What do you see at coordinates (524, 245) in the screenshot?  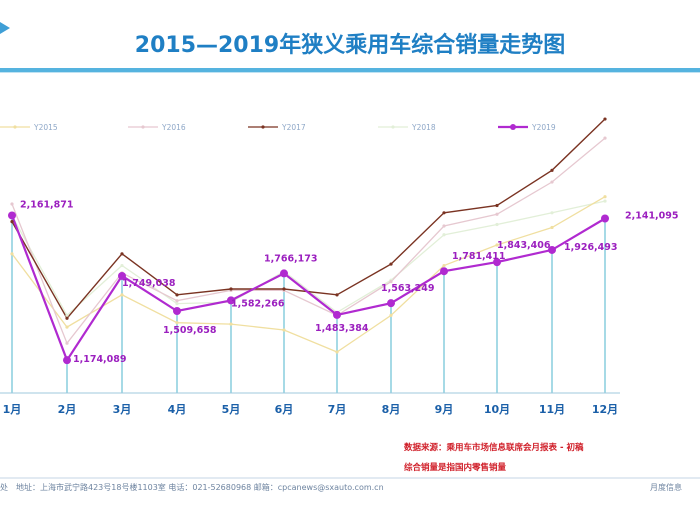 I see `data-label-y2019: 1,843,406` at bounding box center [524, 245].